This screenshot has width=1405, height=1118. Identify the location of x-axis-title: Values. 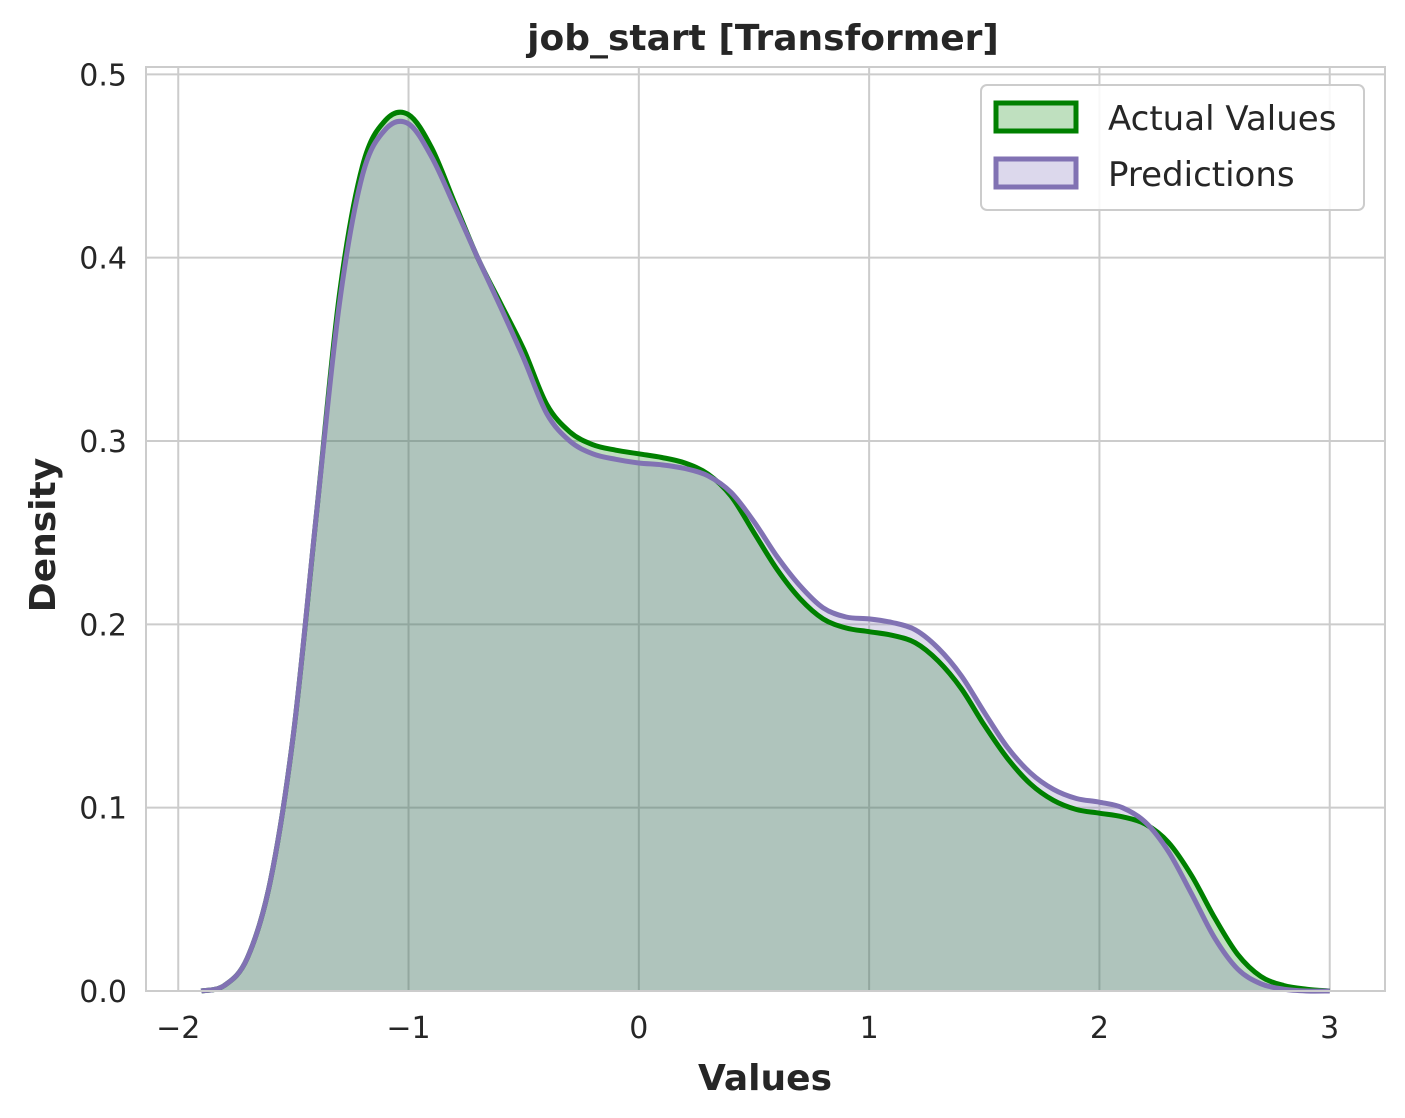
(765, 1078).